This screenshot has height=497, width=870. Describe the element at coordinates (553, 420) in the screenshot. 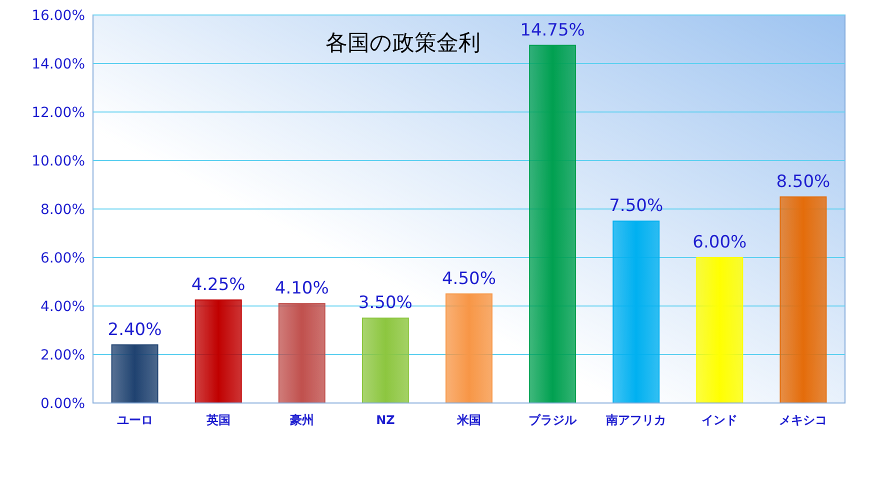

I see `x-tick-label: ブラジル` at that location.